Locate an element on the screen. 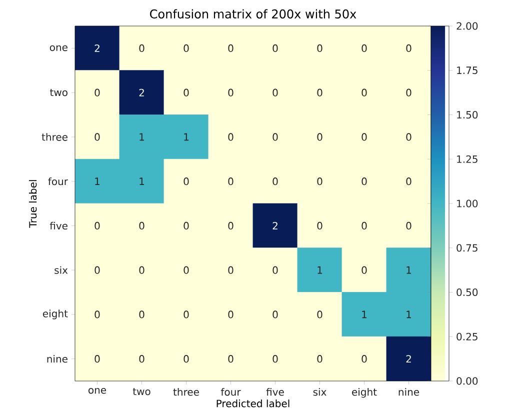  x-tick-label: nine is located at coordinates (409, 392).